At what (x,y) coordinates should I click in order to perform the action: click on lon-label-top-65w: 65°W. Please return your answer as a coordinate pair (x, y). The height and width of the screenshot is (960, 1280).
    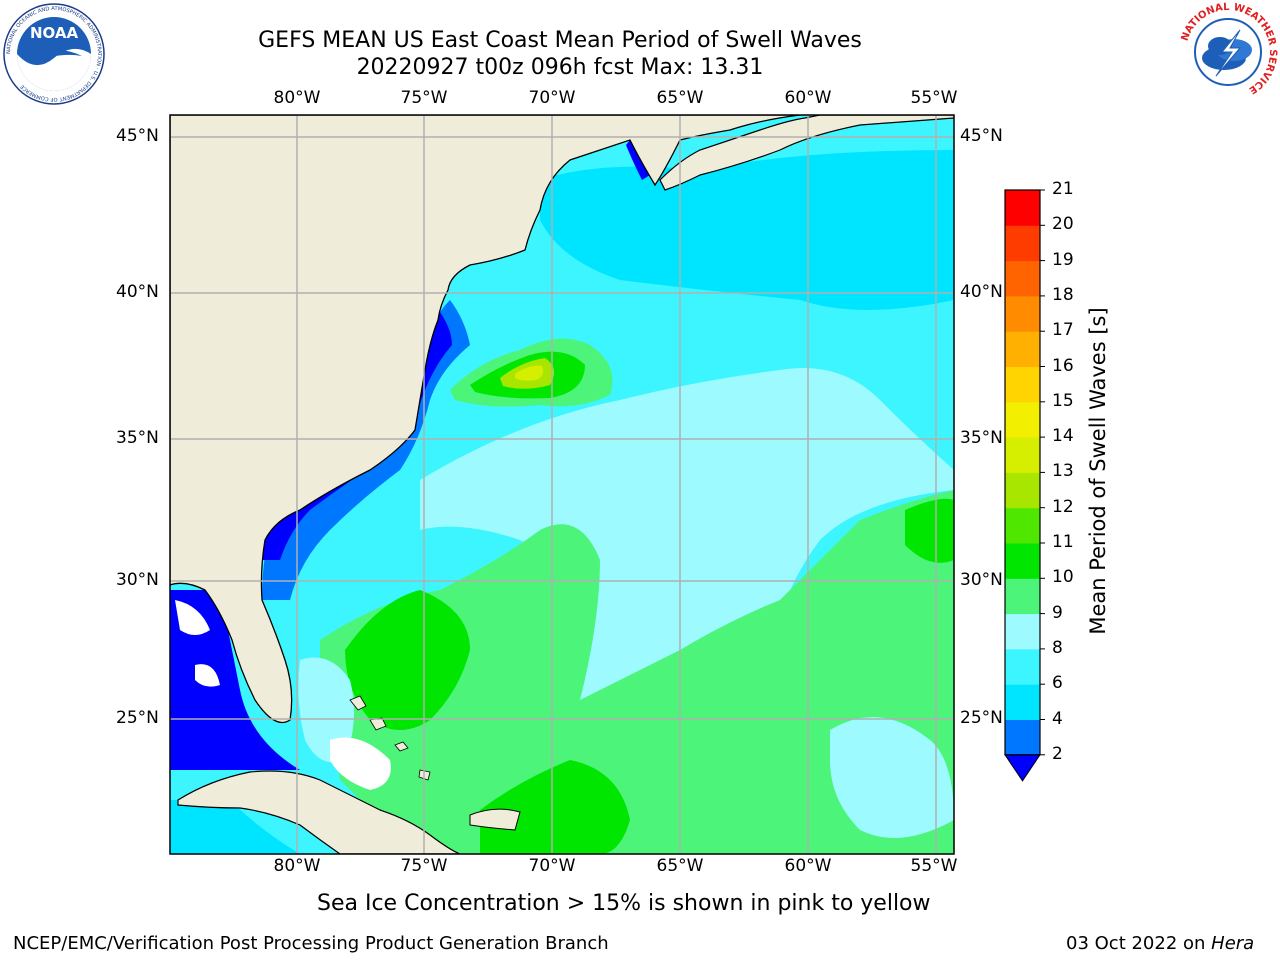
    Looking at the image, I should click on (680, 98).